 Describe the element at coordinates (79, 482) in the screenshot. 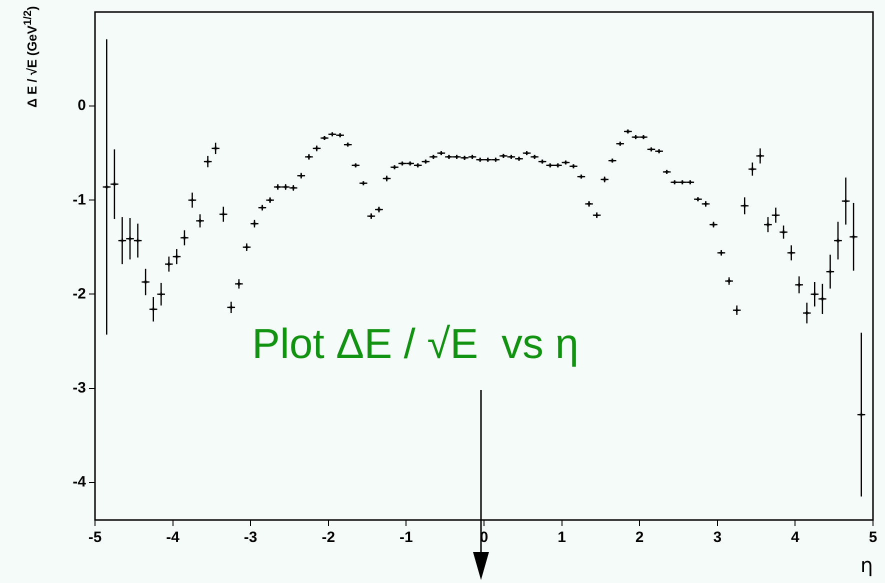

I see `y-tick-label: -4` at that location.